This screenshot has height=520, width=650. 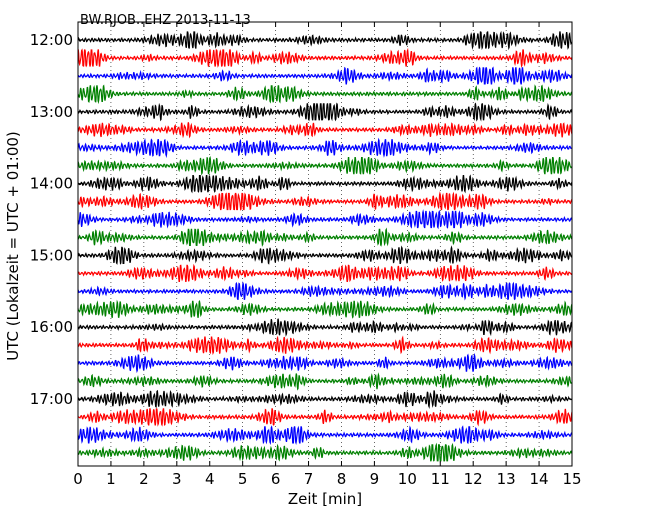 I want to click on y-tick-label: 14:00, so click(x=51, y=184).